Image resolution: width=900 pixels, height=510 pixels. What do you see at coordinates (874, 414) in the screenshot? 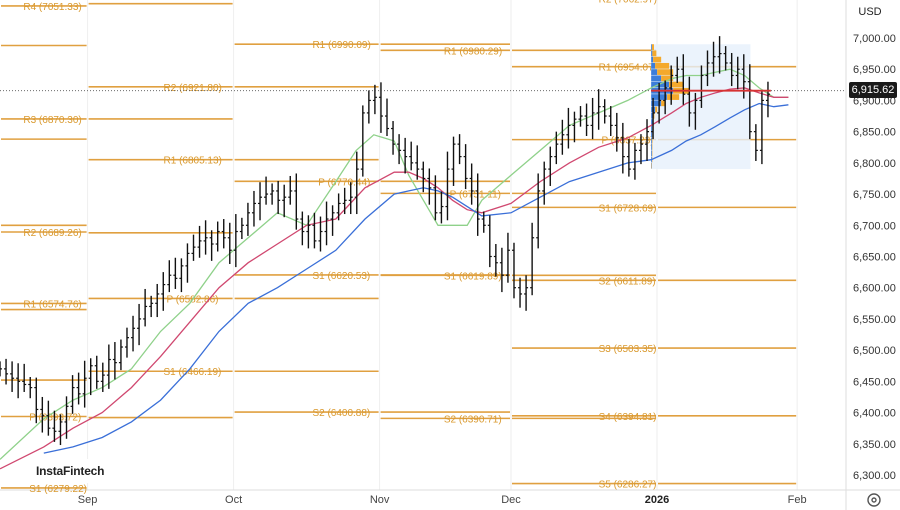
I see `y-tick-label: 6,400.00` at bounding box center [874, 414].